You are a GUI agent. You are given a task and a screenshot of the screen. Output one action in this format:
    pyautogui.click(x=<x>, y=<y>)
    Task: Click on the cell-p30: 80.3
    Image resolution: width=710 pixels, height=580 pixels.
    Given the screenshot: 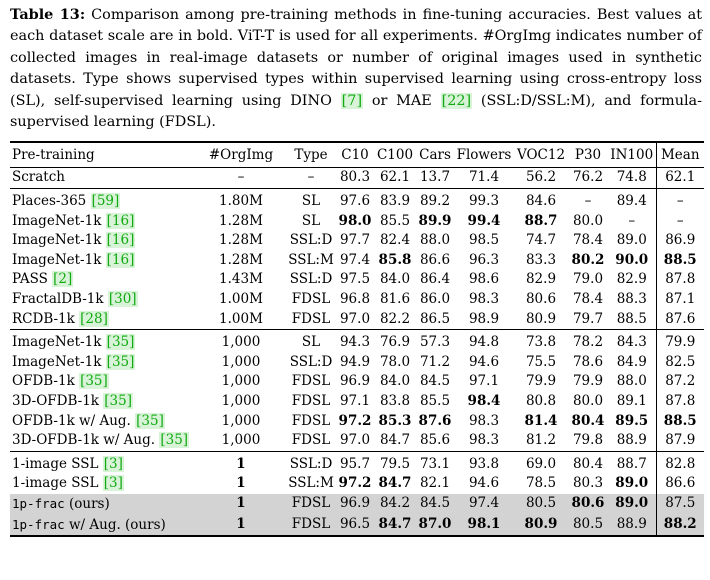 What is the action you would take?
    pyautogui.click(x=588, y=483)
    